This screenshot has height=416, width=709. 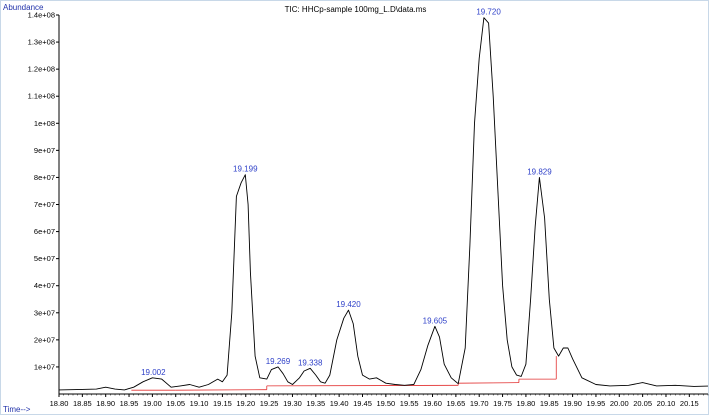 What do you see at coordinates (455, 403) in the screenshot?
I see `x-tick-label: 19.65` at bounding box center [455, 403].